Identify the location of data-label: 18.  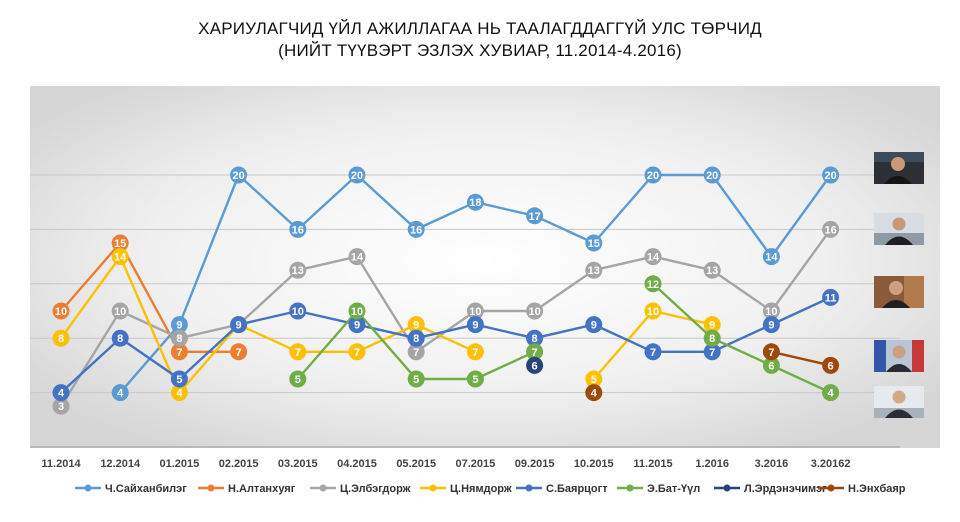
(475, 203).